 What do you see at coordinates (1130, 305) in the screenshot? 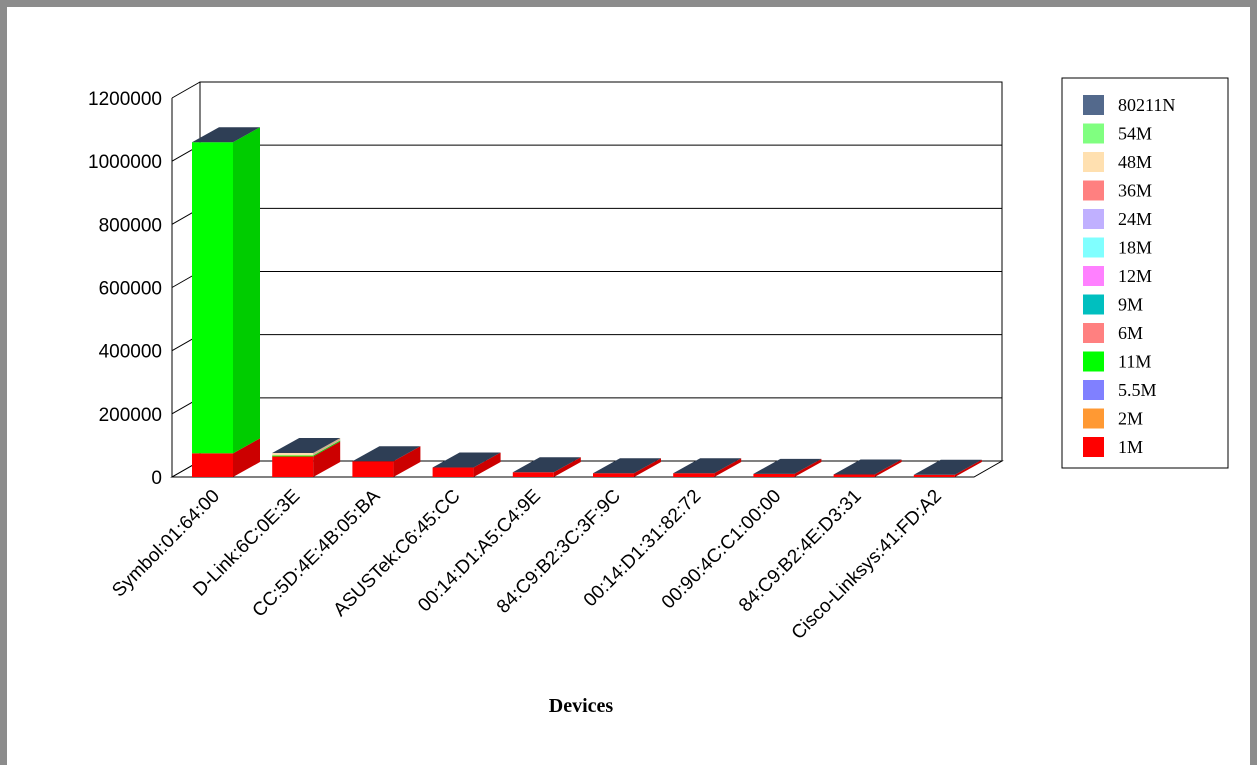
I see `legend-label: 9M` at bounding box center [1130, 305].